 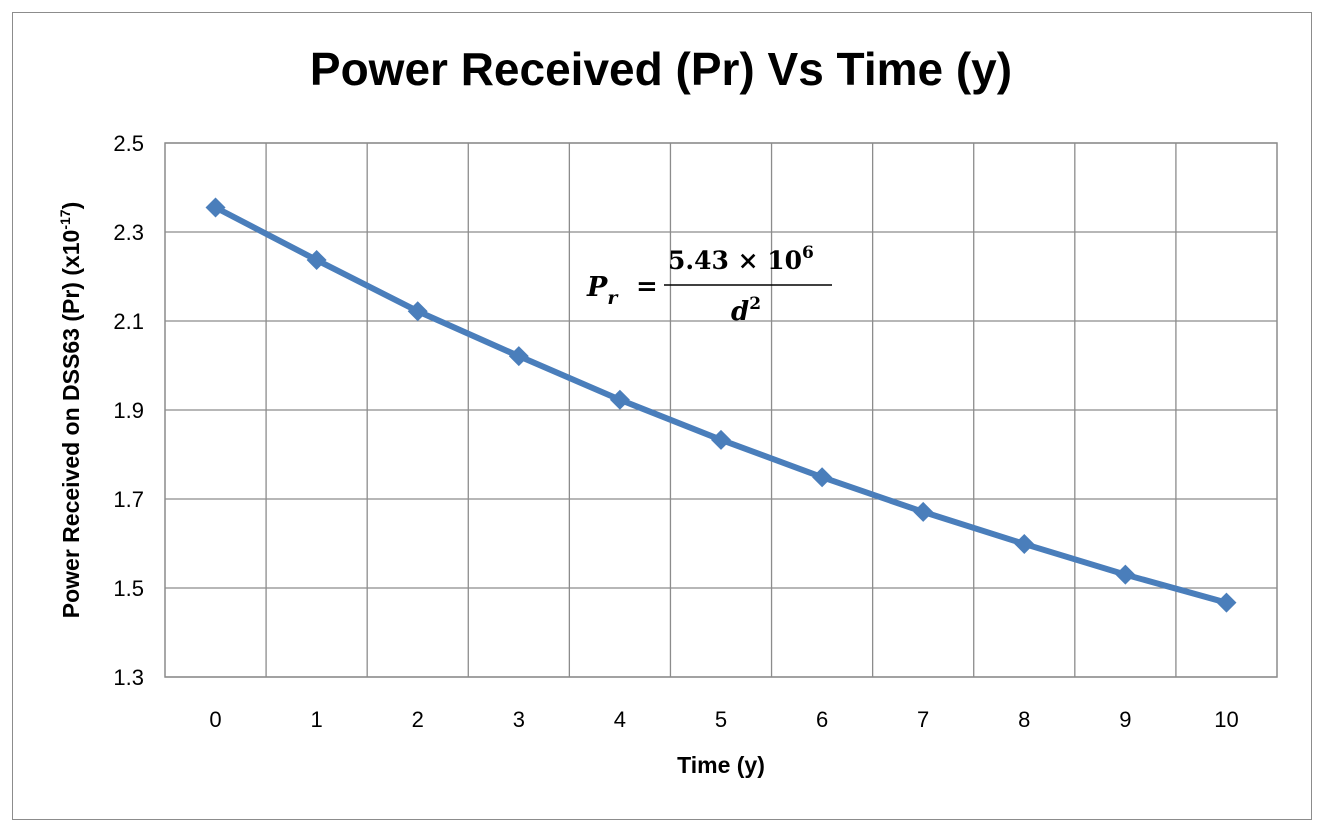 I want to click on y-axis-title: Power Received on DSS63 (Pr) (x10-17), so click(x=70, y=410).